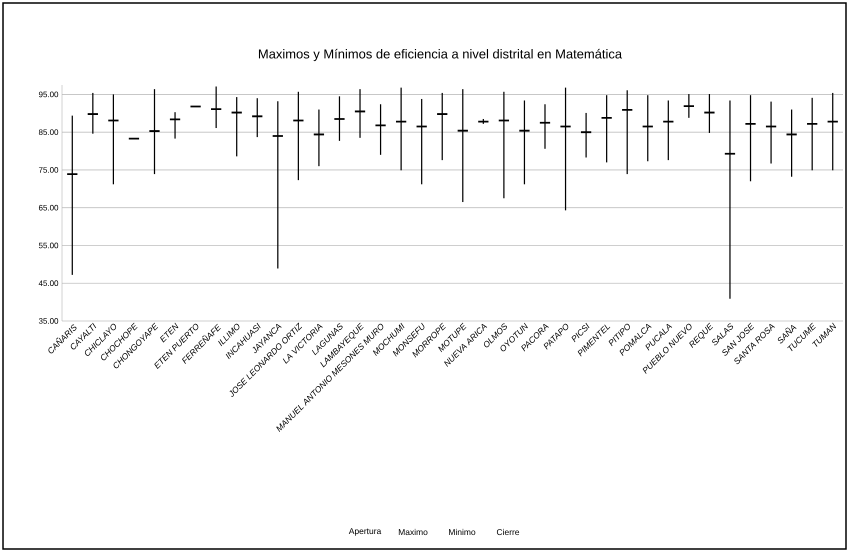 Image resolution: width=849 pixels, height=552 pixels. I want to click on chart-title: Maximos y Mínimos de eficiencia a nivel distrital en Matemática, so click(440, 55).